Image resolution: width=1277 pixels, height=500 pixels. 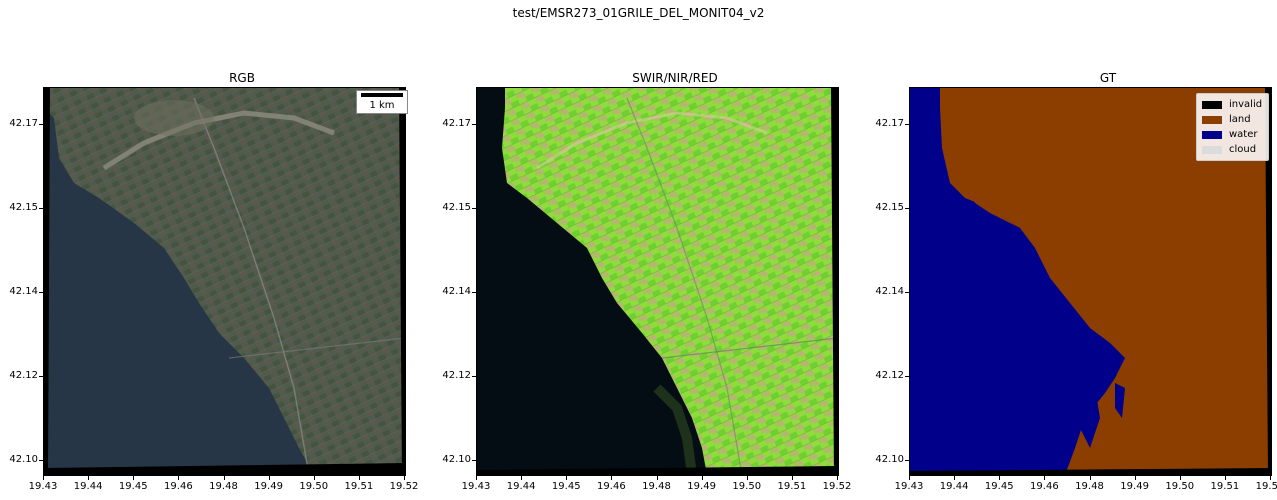 I want to click on legend-swatch-invalid, so click(x=1212, y=104).